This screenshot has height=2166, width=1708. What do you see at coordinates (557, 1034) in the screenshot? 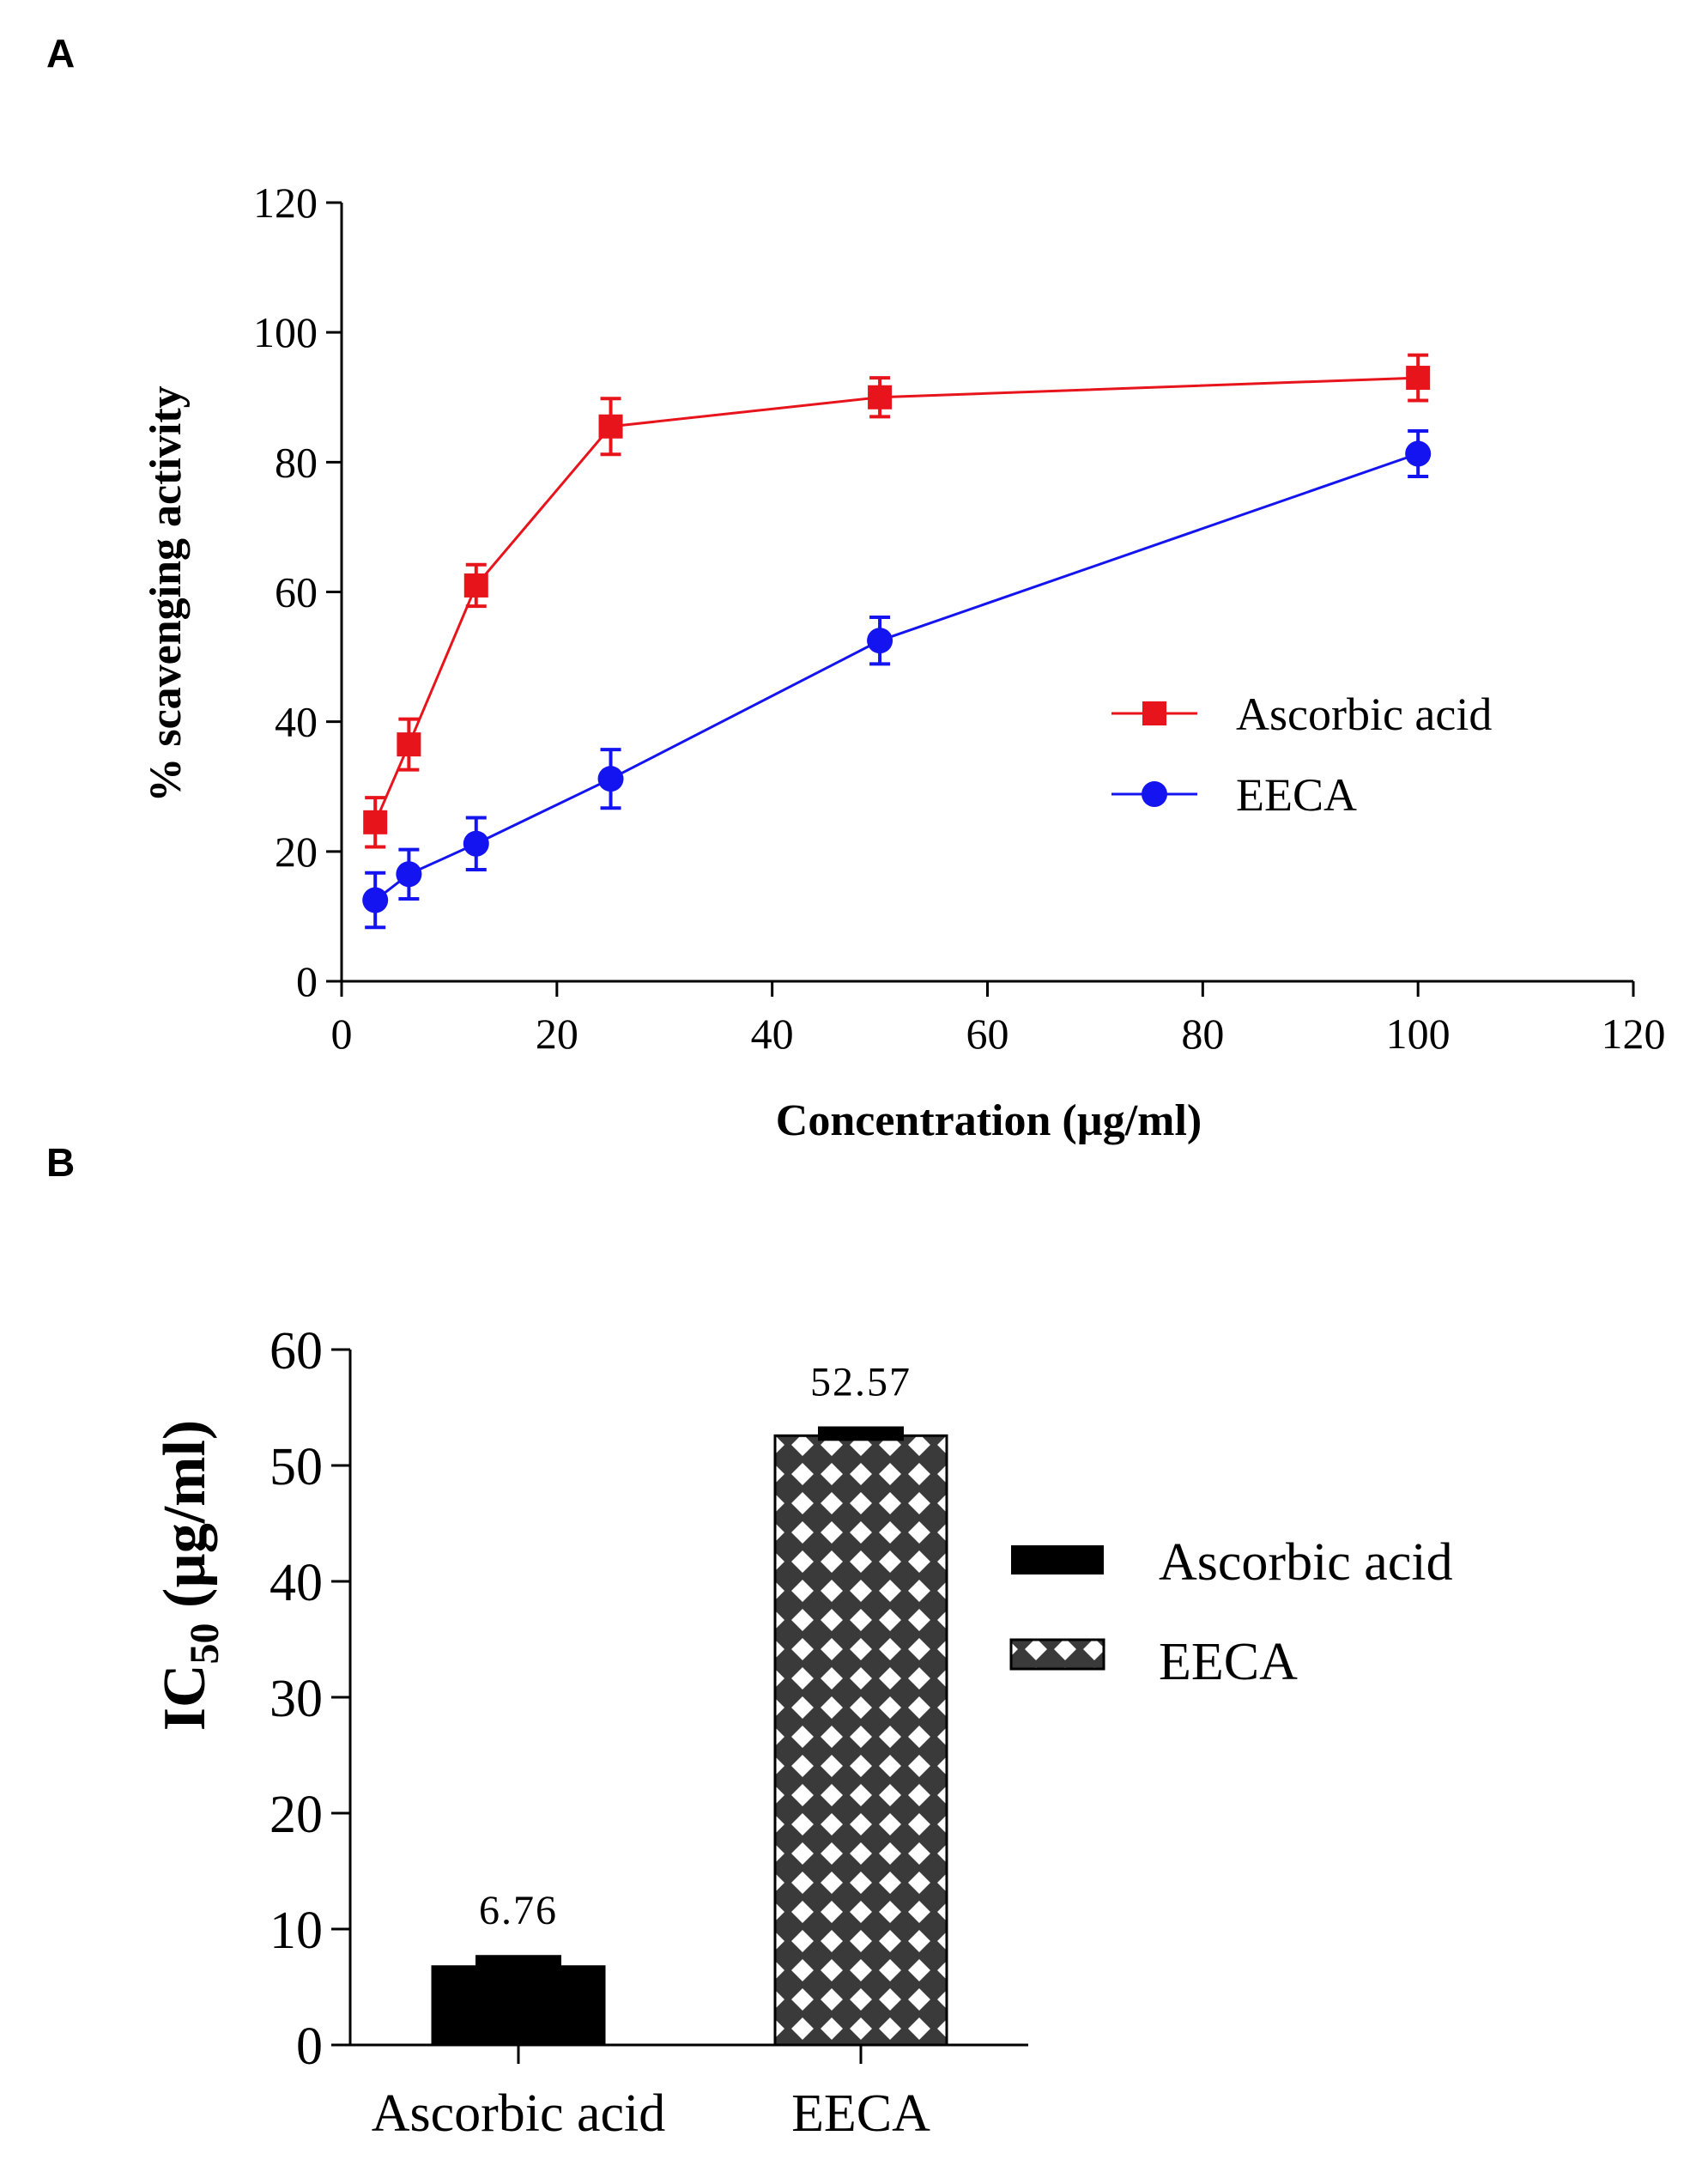
I see `x-tick-label: 20` at bounding box center [557, 1034].